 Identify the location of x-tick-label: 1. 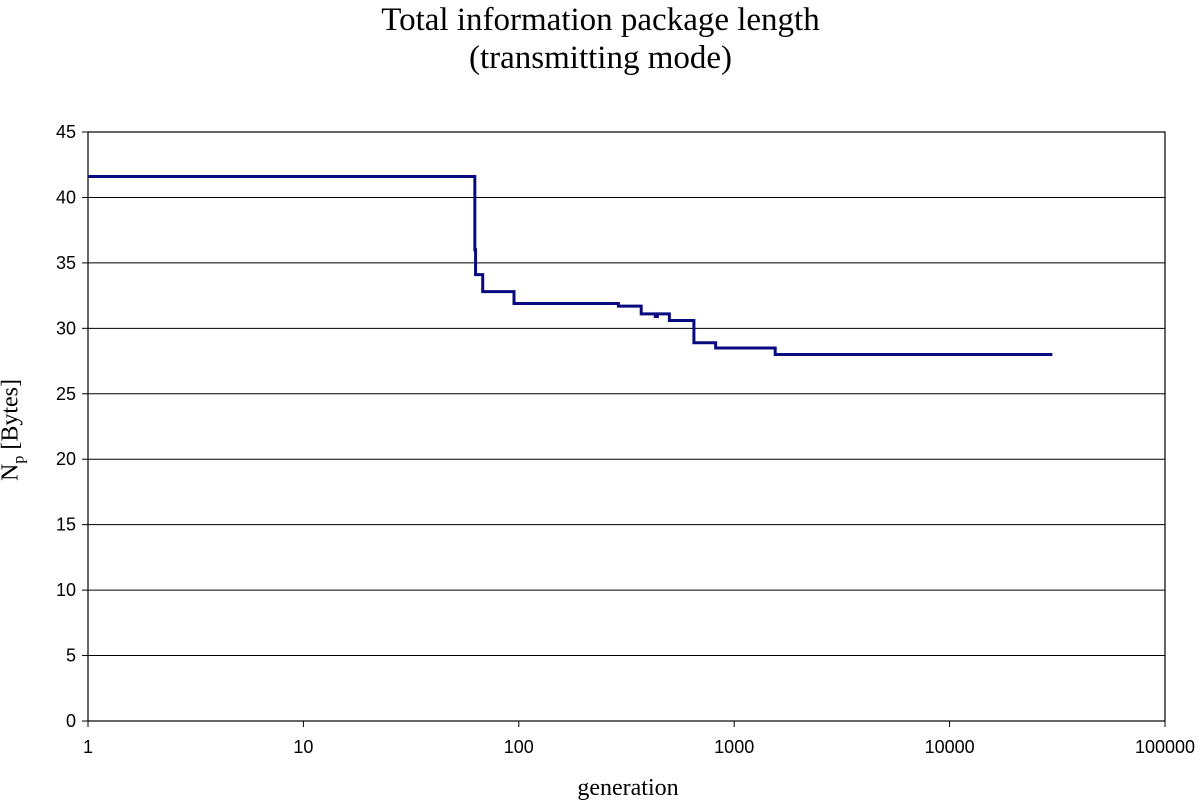
(88, 747).